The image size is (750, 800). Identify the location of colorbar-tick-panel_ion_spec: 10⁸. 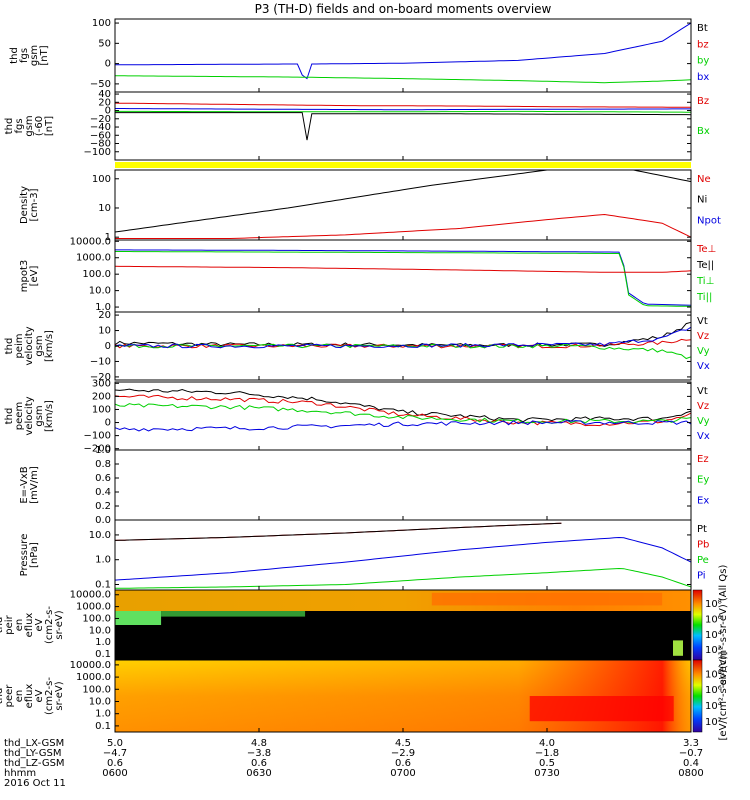
(713, 604).